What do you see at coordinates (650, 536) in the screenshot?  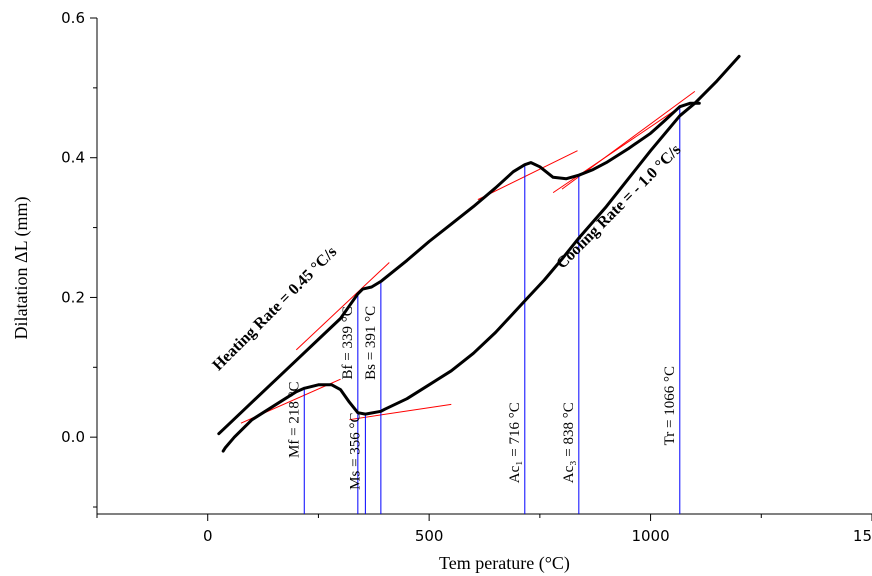 I see `x-tick-label: 1000` at bounding box center [650, 536].